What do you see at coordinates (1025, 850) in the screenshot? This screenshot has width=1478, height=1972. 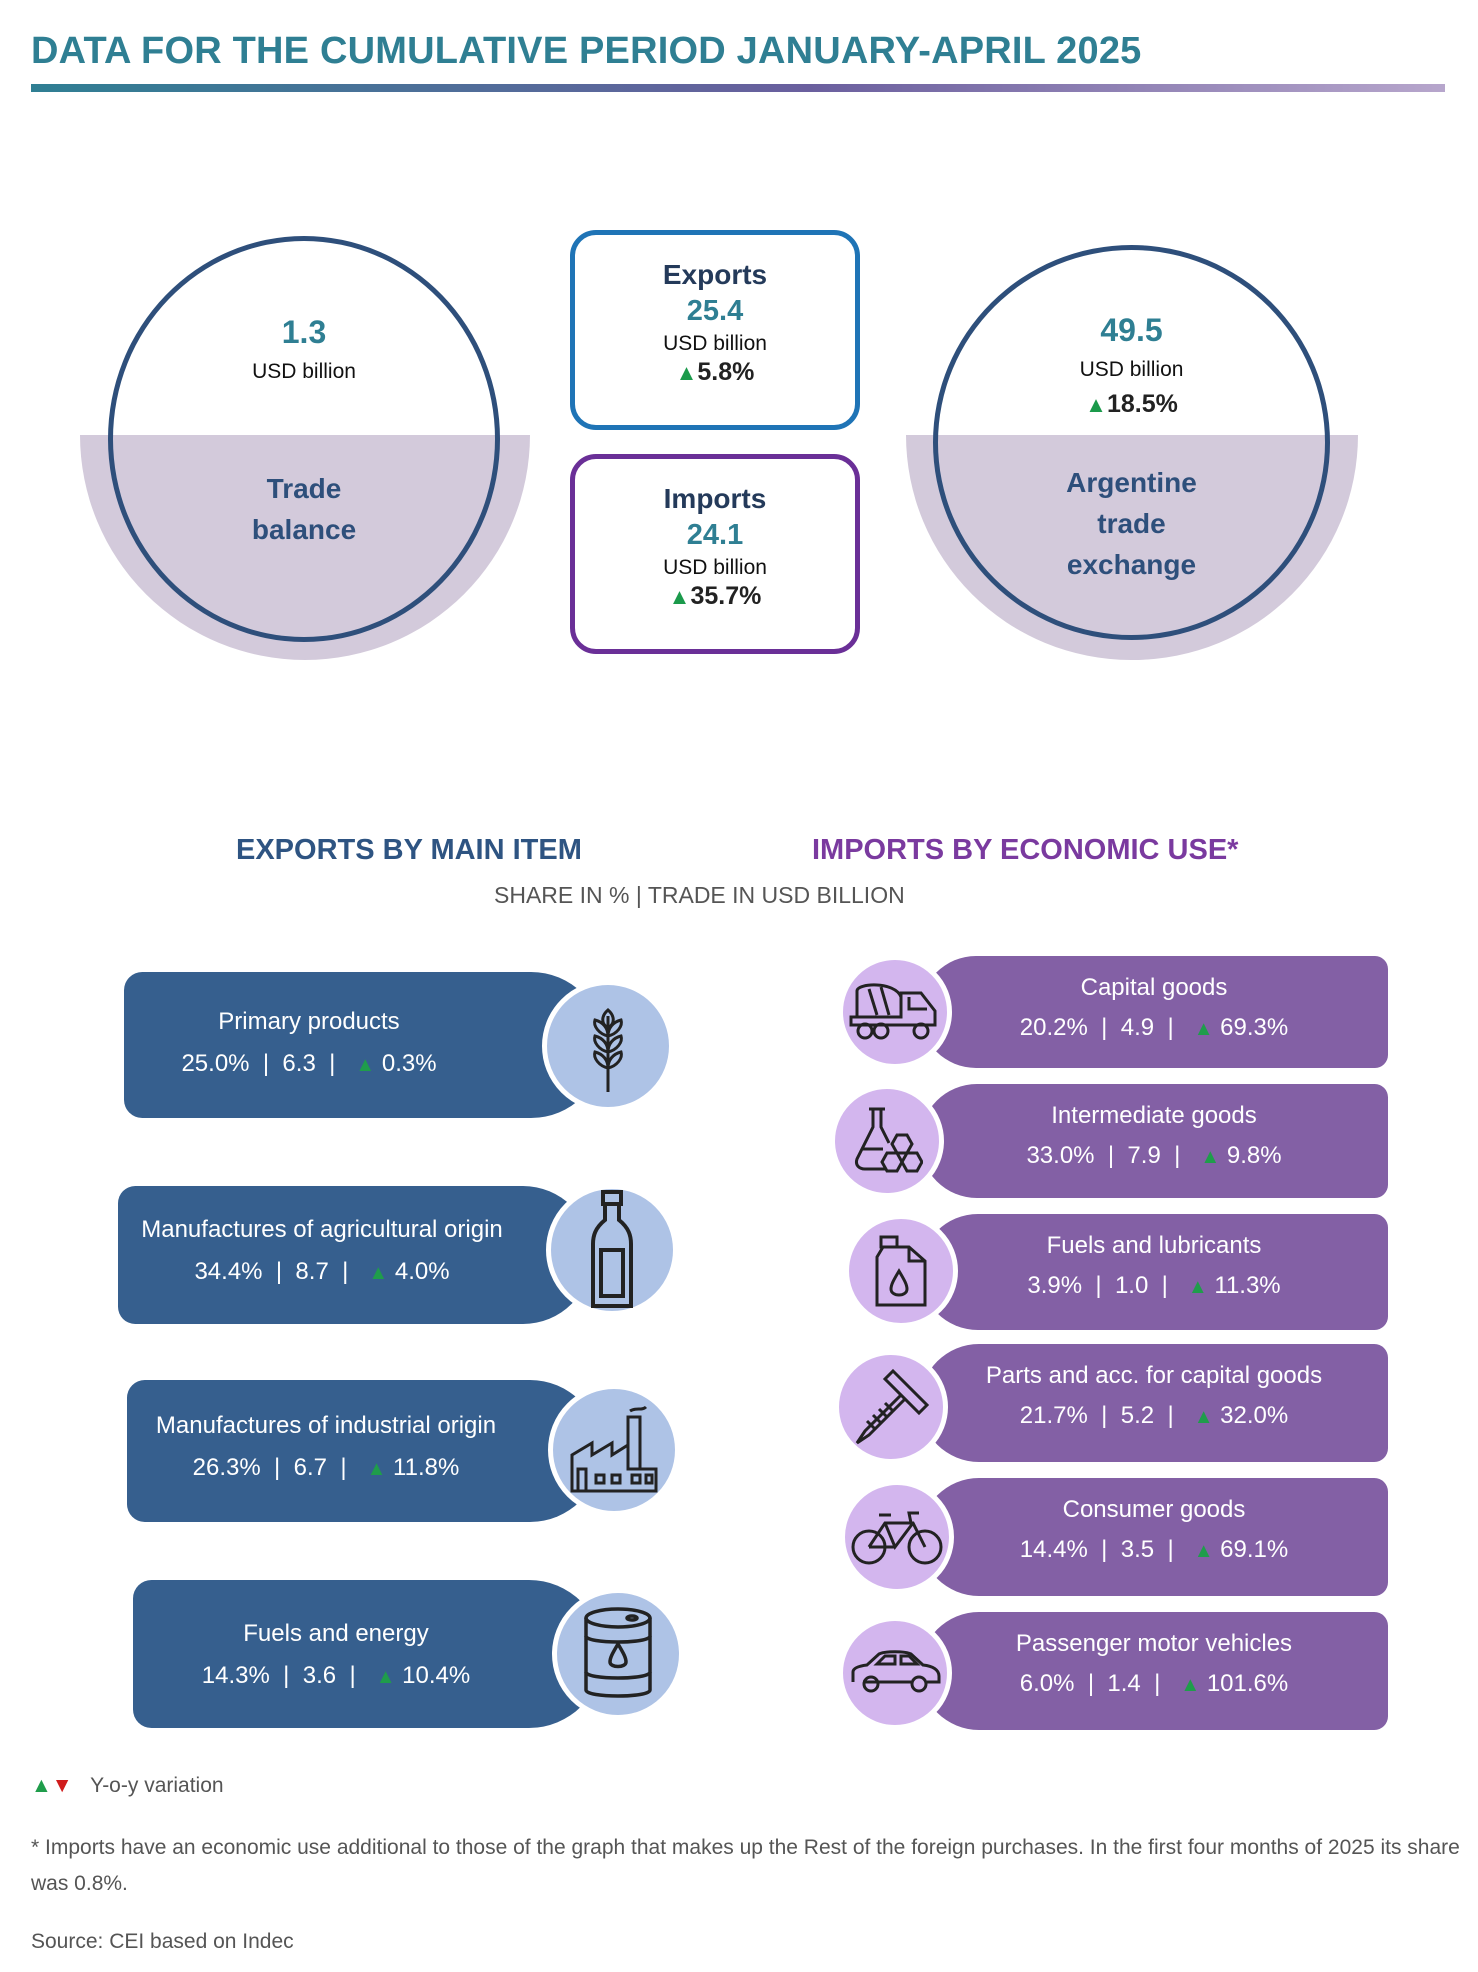 I see `imports-section-title: IMPORTS BY ECONOMIC USE*` at bounding box center [1025, 850].